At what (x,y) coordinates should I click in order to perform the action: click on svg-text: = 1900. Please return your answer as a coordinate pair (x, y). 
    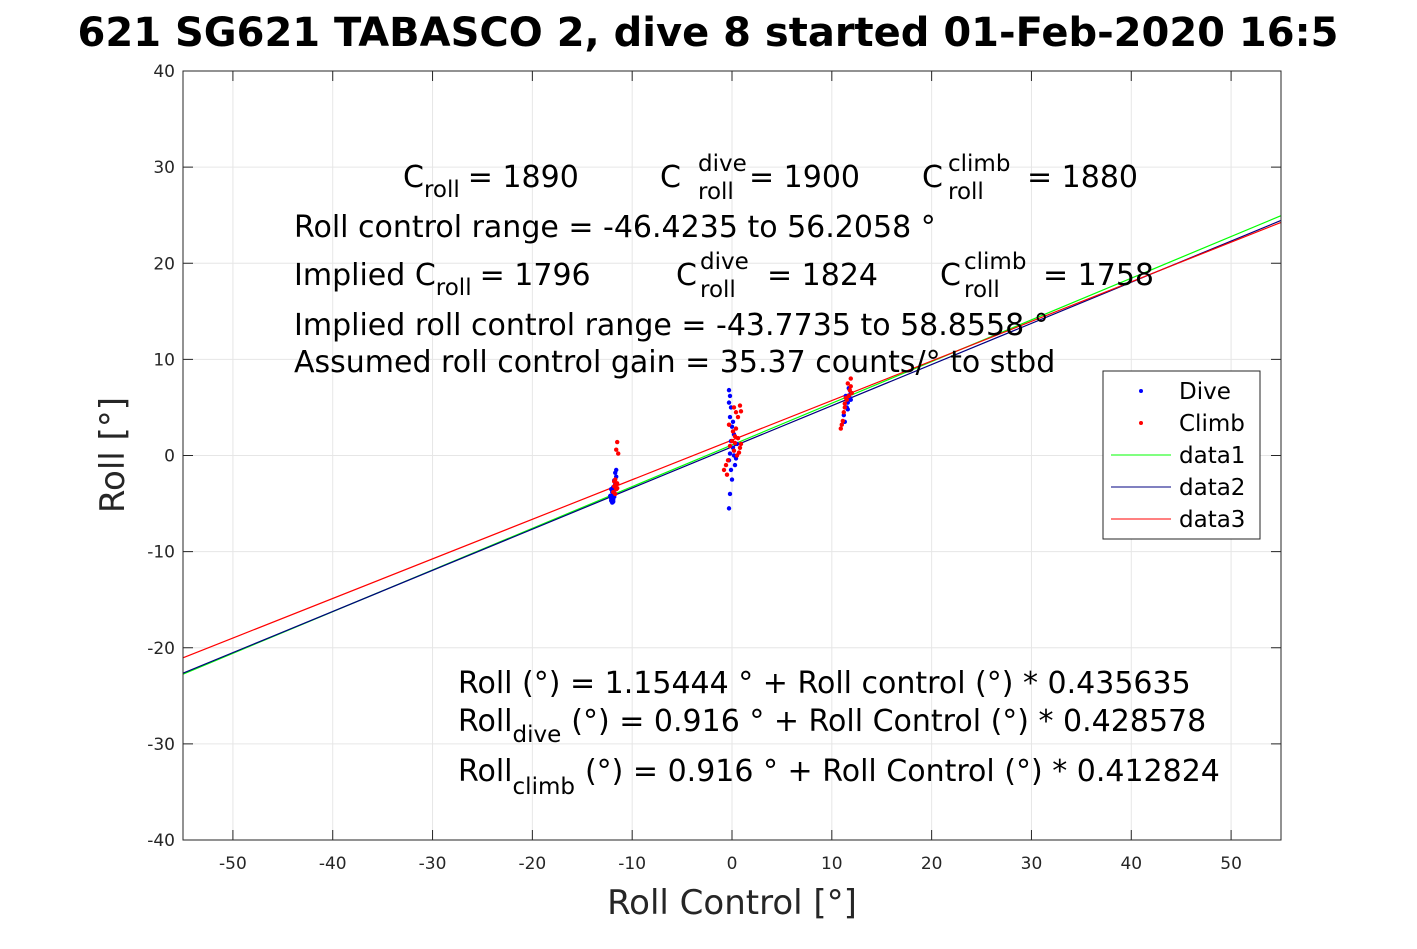
    Looking at the image, I should click on (804, 177).